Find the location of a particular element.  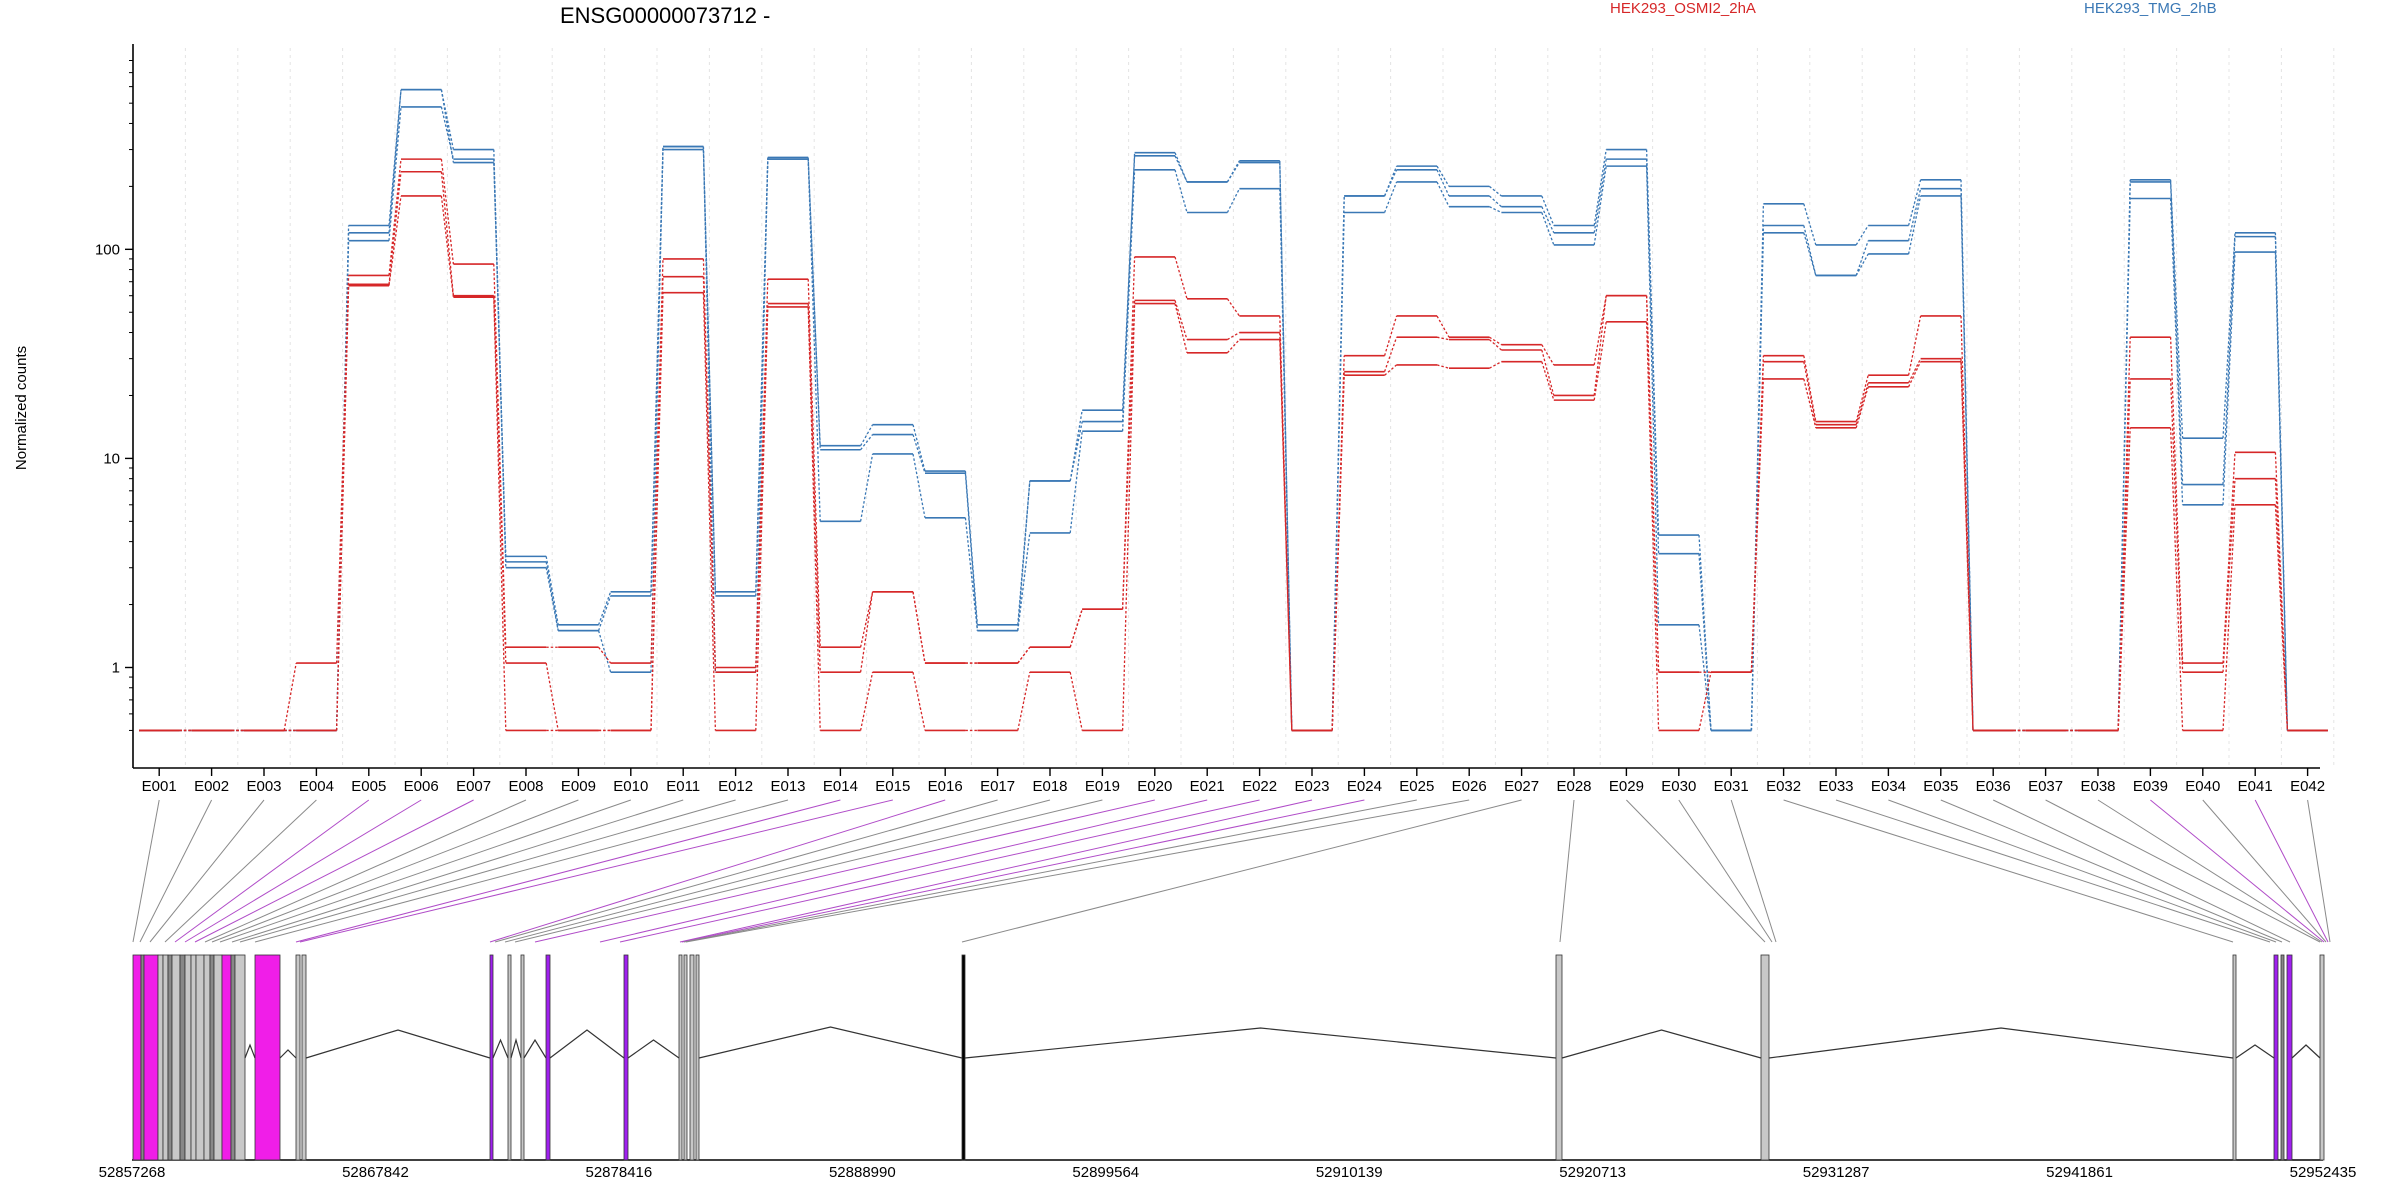

x-tick-label: E002 is located at coordinates (211, 786).